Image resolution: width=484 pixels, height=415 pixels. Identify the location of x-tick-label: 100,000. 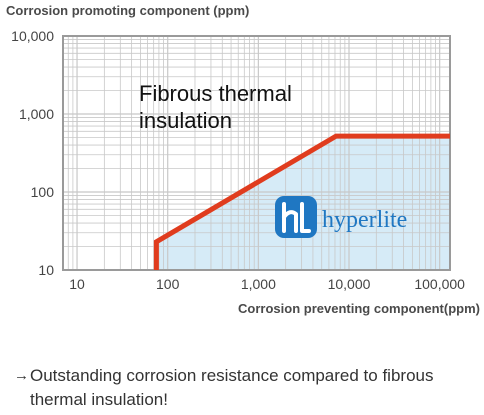
(439, 284).